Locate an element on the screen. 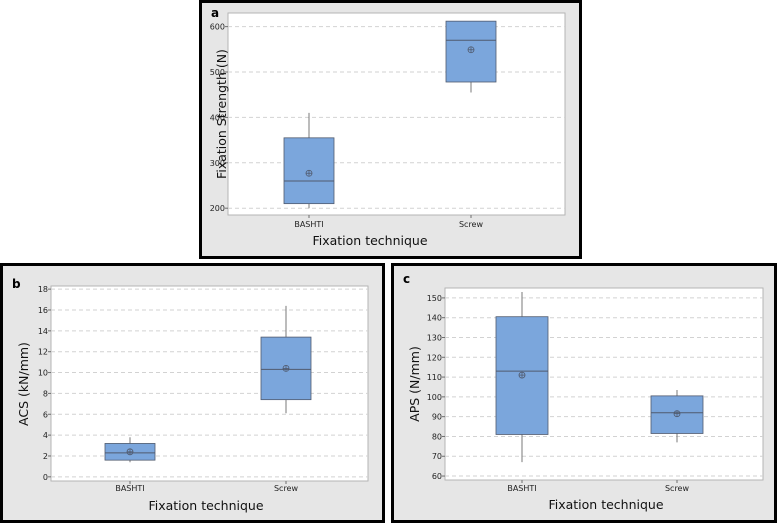 Image resolution: width=777 pixels, height=523 pixels. y-tick-label: 18 is located at coordinates (43, 289).